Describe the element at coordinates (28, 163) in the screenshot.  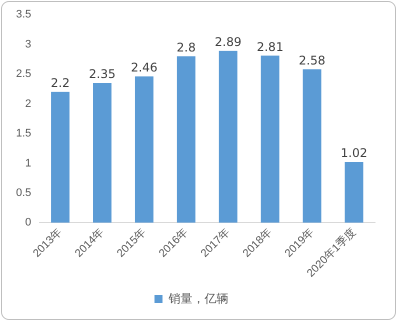
I see `y-tick-label: 1` at that location.